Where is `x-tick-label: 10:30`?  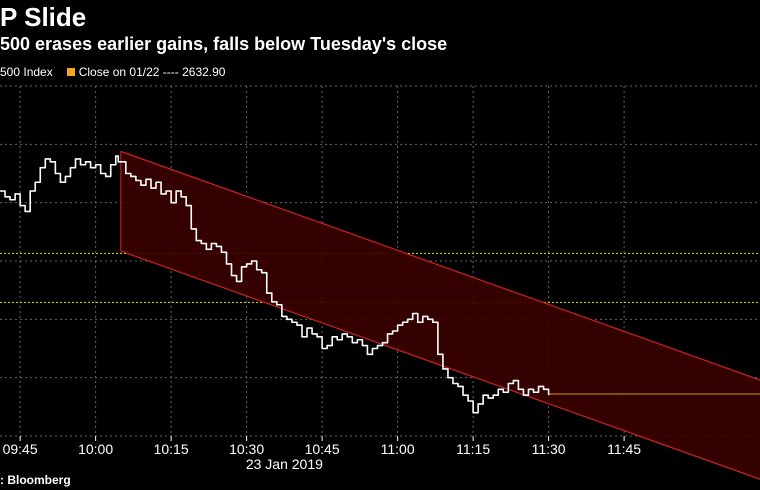
x-tick-label: 10:30 is located at coordinates (246, 449).